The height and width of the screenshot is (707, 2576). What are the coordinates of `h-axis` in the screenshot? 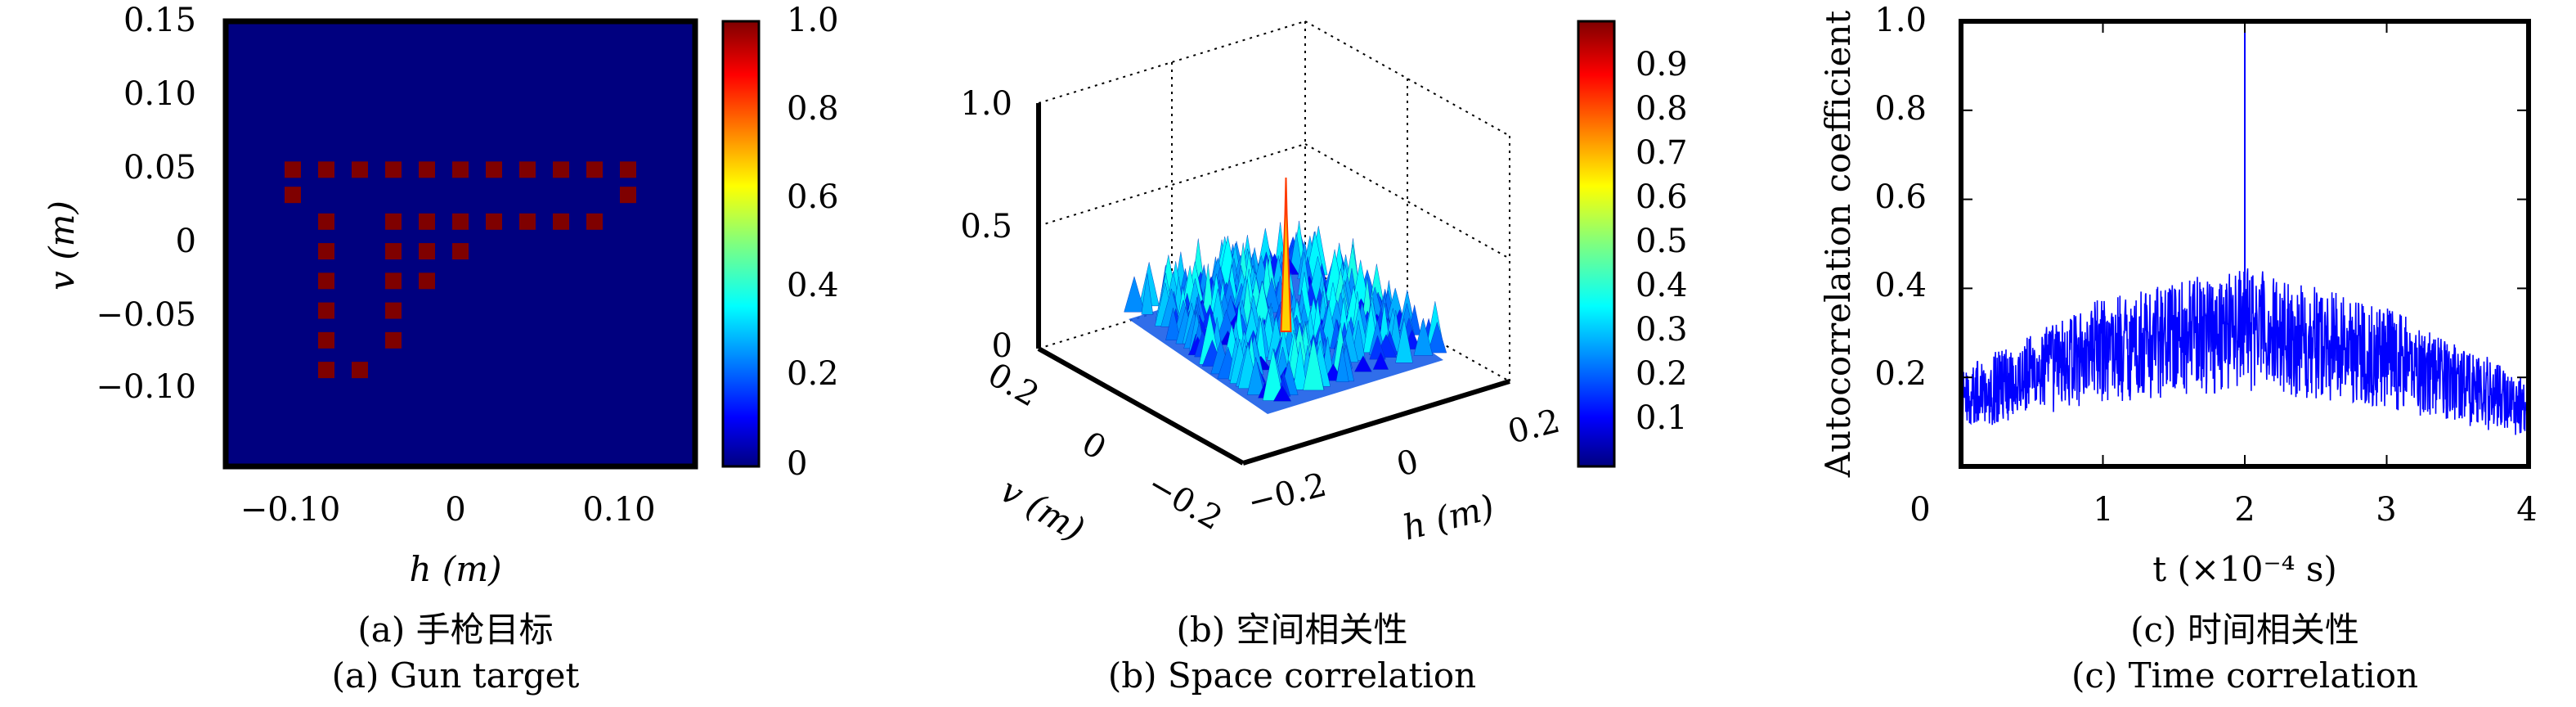 It's located at (1376, 423).